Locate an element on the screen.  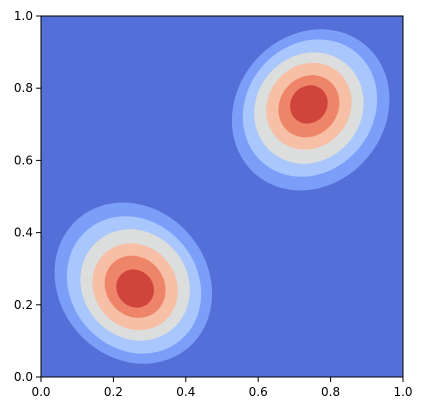
x-axis: 0.0 0.2 0.4 0.6 0.8 1.0 is located at coordinates (222, 388).